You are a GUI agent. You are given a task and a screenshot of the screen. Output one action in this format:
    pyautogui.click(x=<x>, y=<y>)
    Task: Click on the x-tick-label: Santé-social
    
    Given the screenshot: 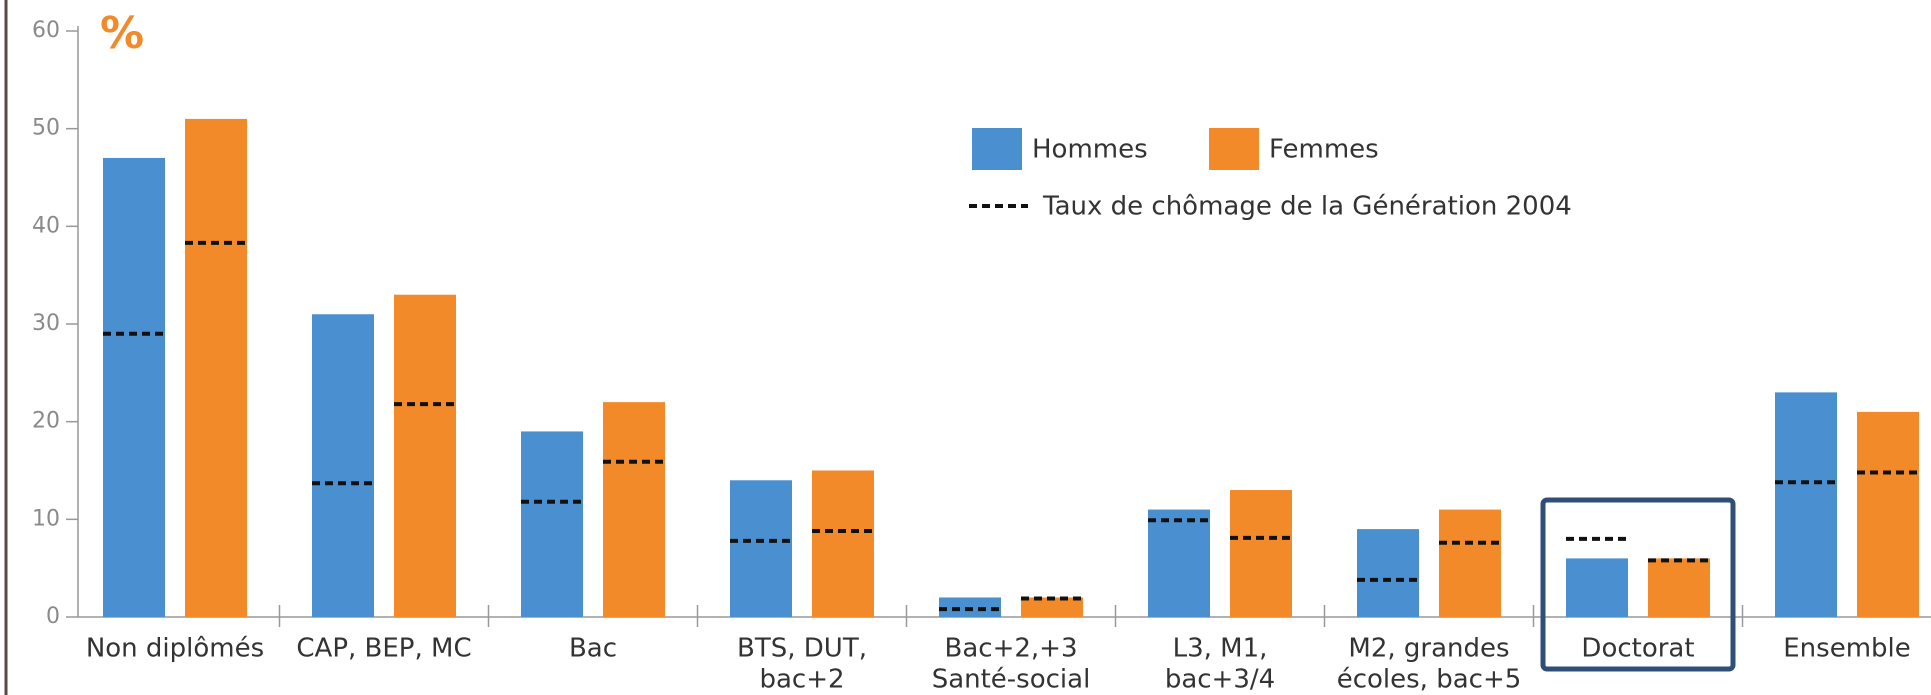 What is the action you would take?
    pyautogui.click(x=1011, y=680)
    